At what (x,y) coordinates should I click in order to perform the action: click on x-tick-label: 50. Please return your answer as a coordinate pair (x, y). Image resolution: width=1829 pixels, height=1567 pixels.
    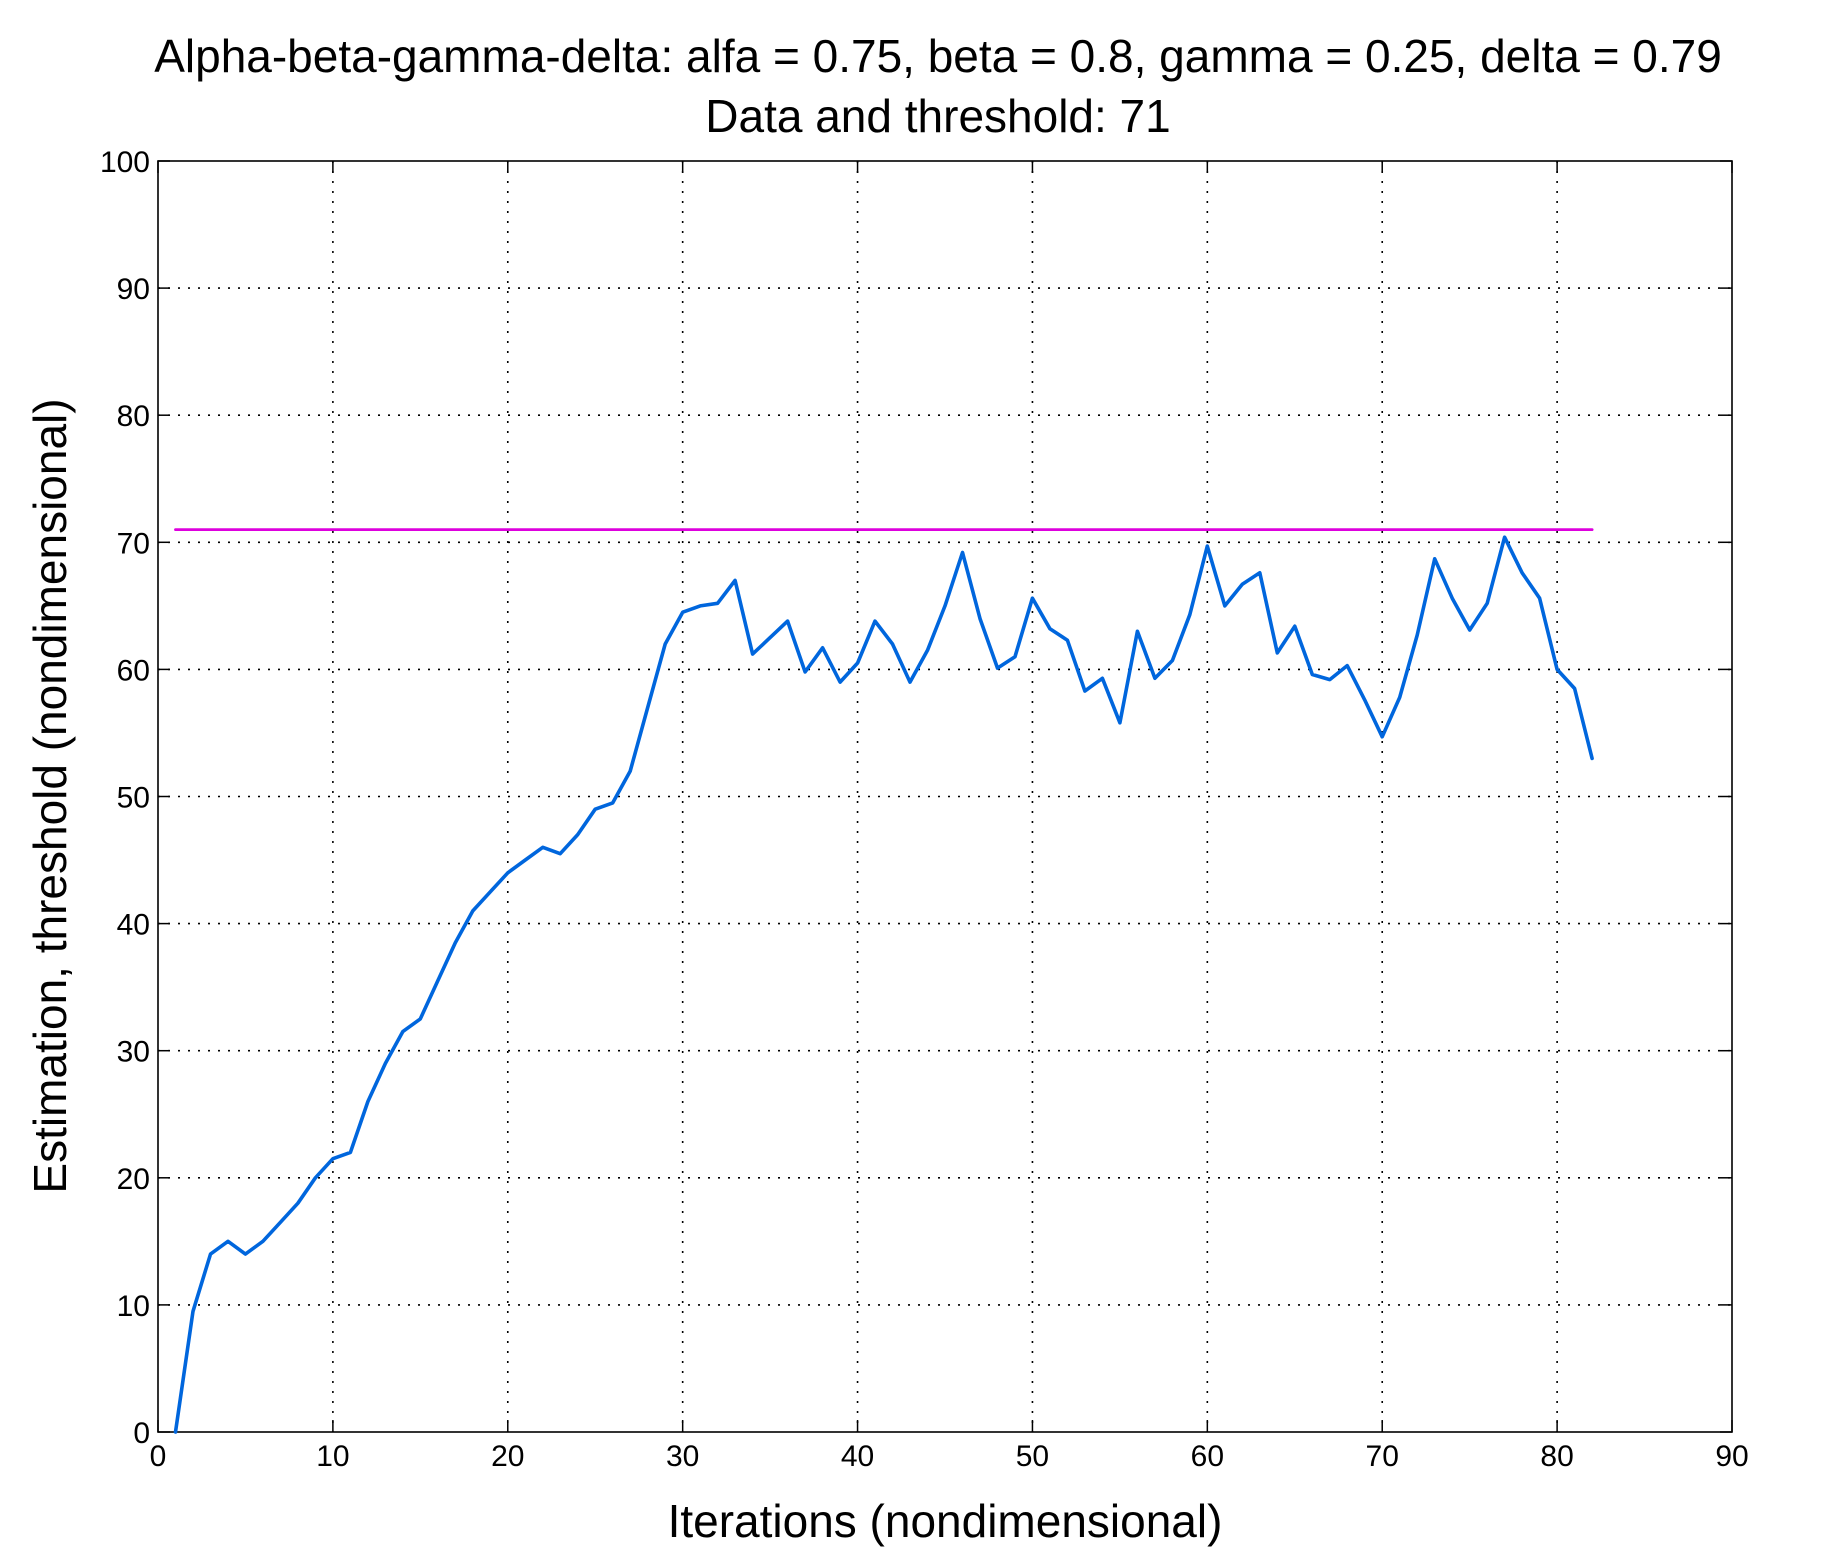
    Looking at the image, I should click on (1032, 1456).